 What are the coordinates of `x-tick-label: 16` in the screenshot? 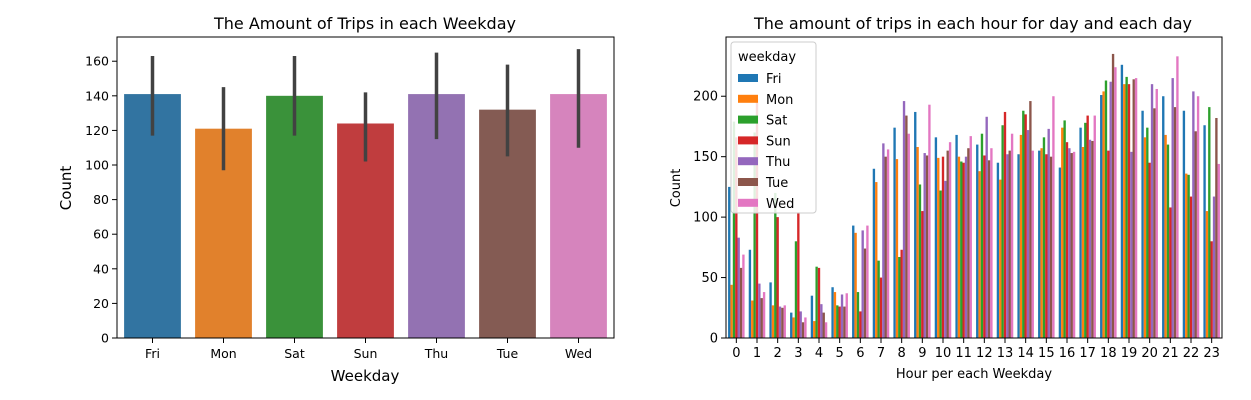 It's located at (1067, 353).